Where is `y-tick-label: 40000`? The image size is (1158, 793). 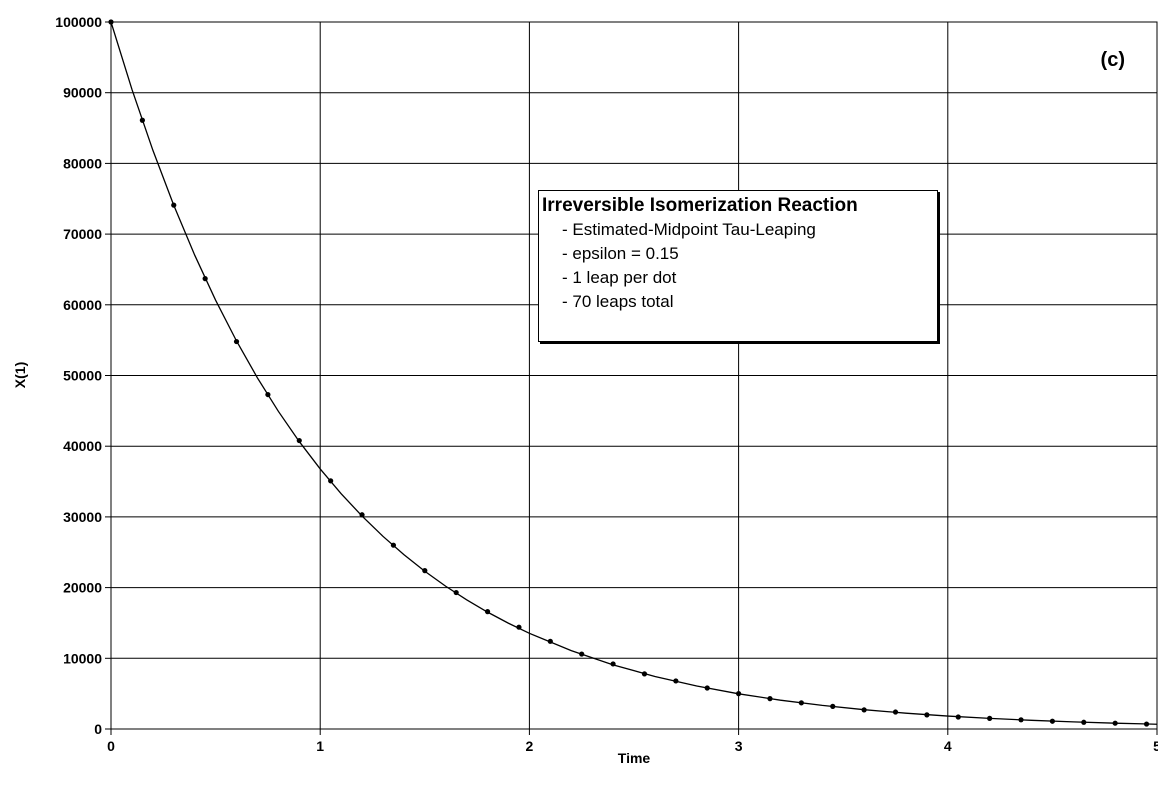
y-tick-label: 40000 is located at coordinates (82, 446).